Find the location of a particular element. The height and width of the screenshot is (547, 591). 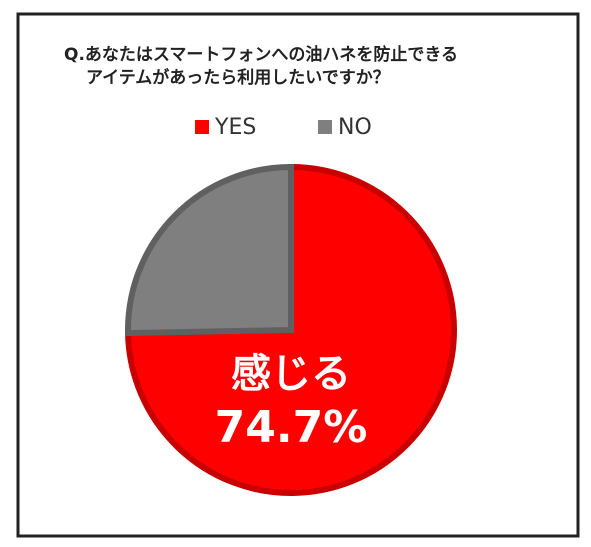

chart-title: アイテムがあったら利用したいですか？ is located at coordinates (238, 77).